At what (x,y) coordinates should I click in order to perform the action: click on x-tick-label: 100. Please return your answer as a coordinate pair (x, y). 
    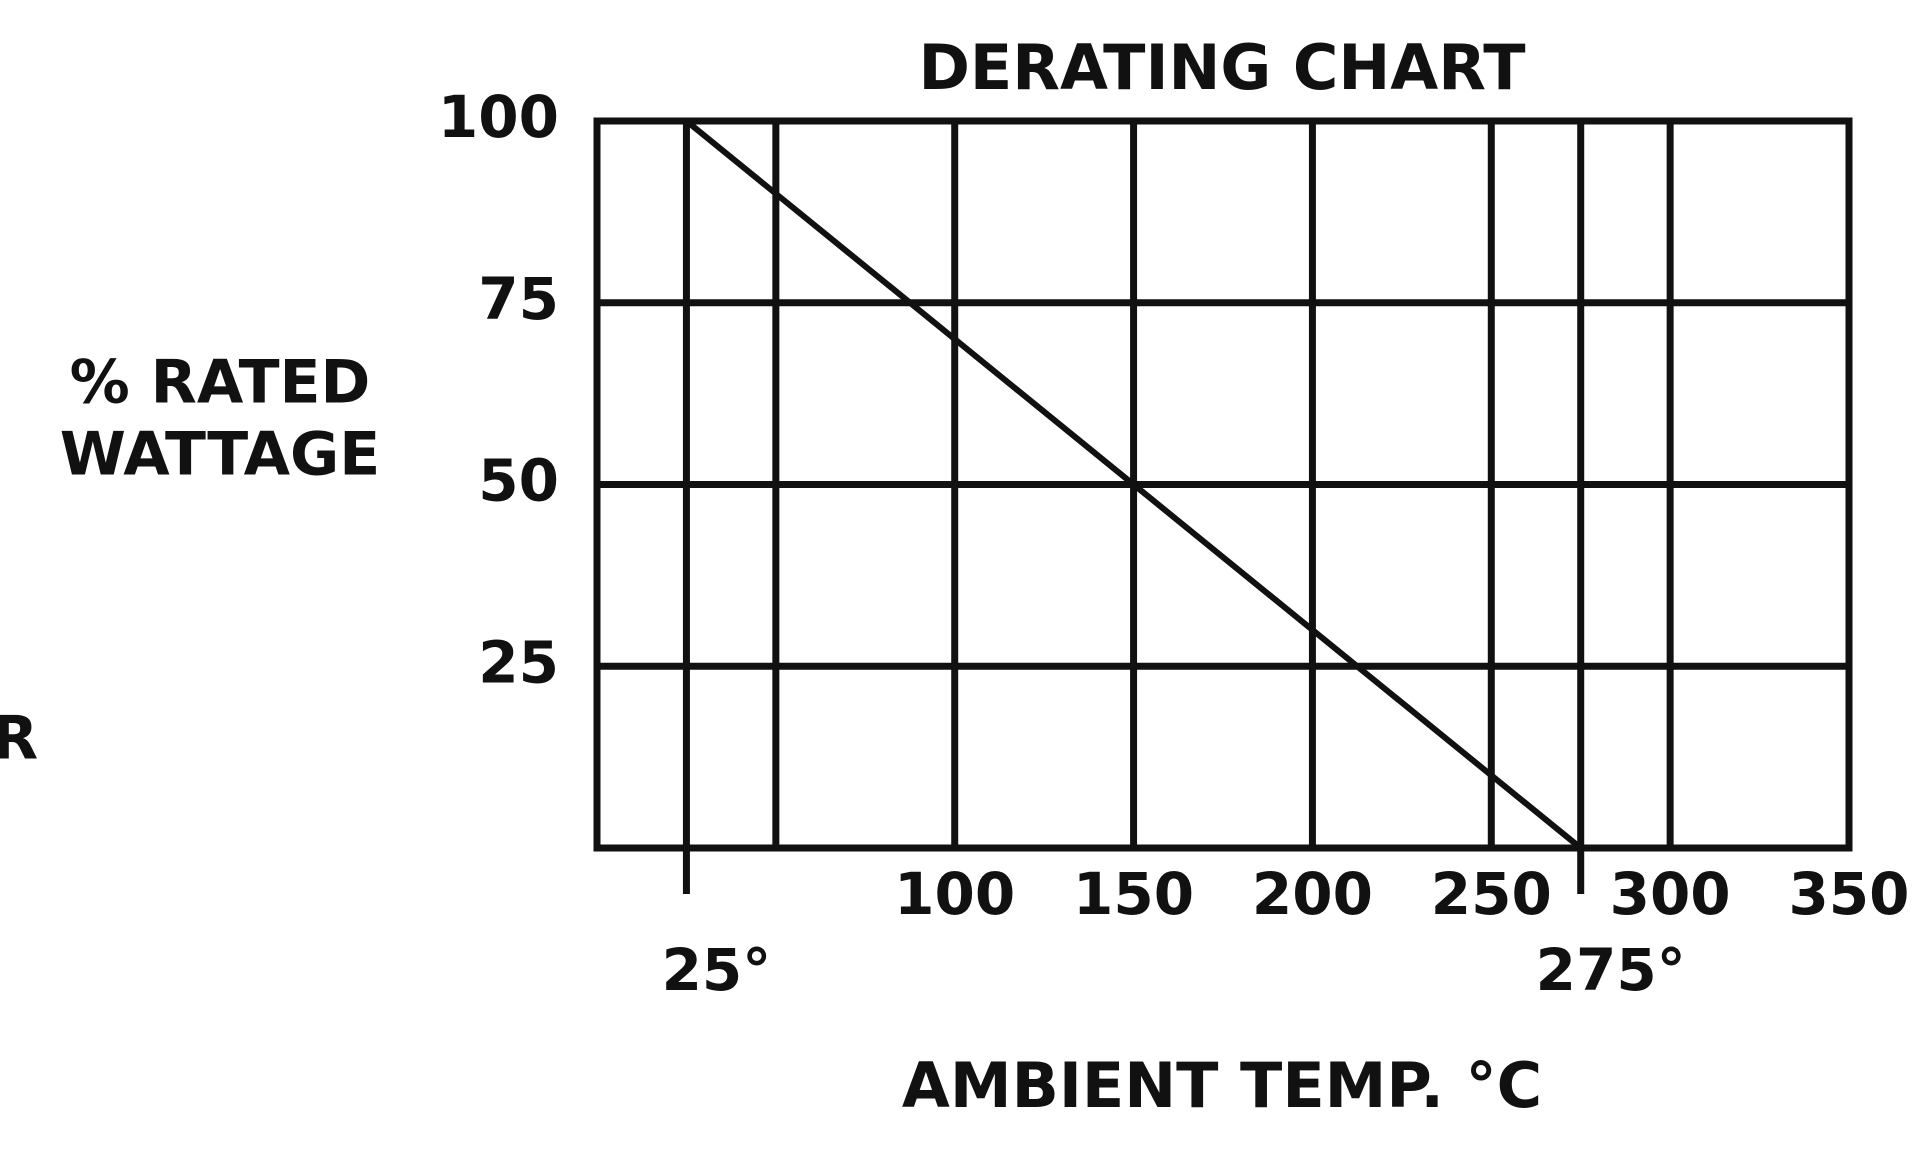
    Looking at the image, I should click on (954, 894).